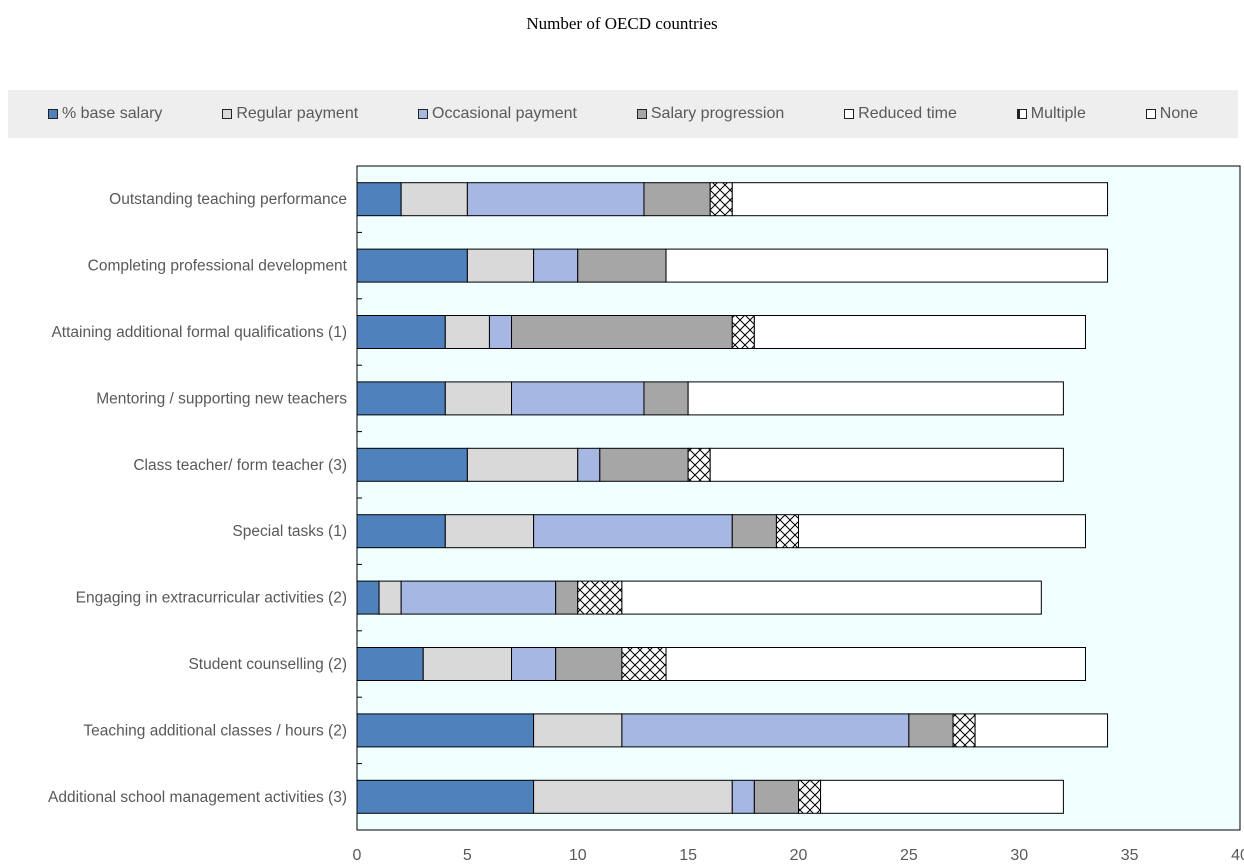 The height and width of the screenshot is (865, 1244). I want to click on bar-salary-progression-outstanding-teaching-performance, so click(677, 199).